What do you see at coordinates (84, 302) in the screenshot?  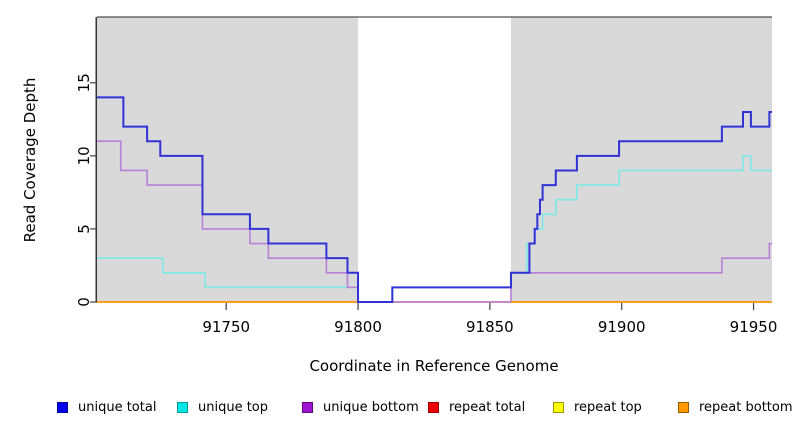 I see `y-tick-label: 0` at bounding box center [84, 302].